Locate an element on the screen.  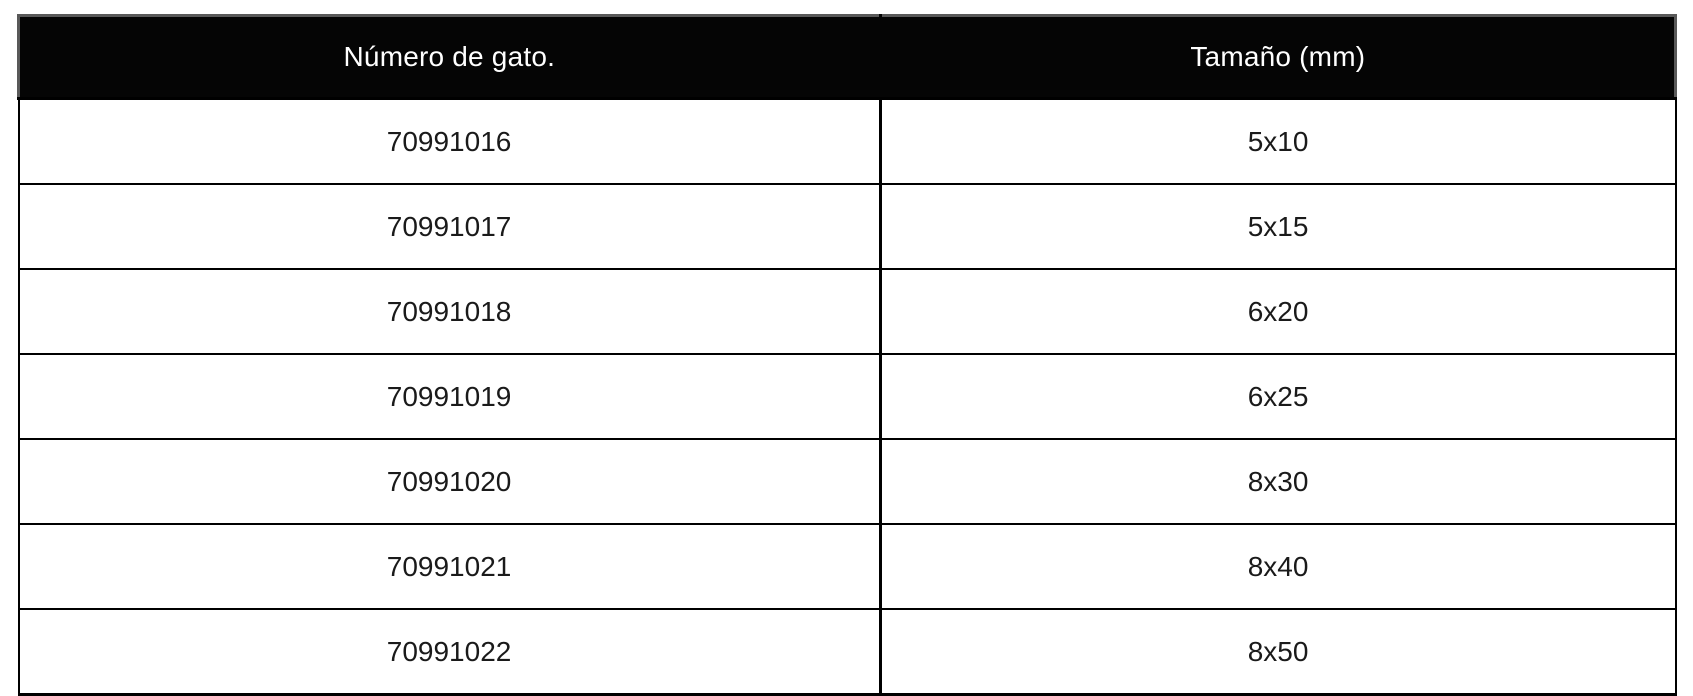
table-row: 70991017 5x15 is located at coordinates (847, 226).